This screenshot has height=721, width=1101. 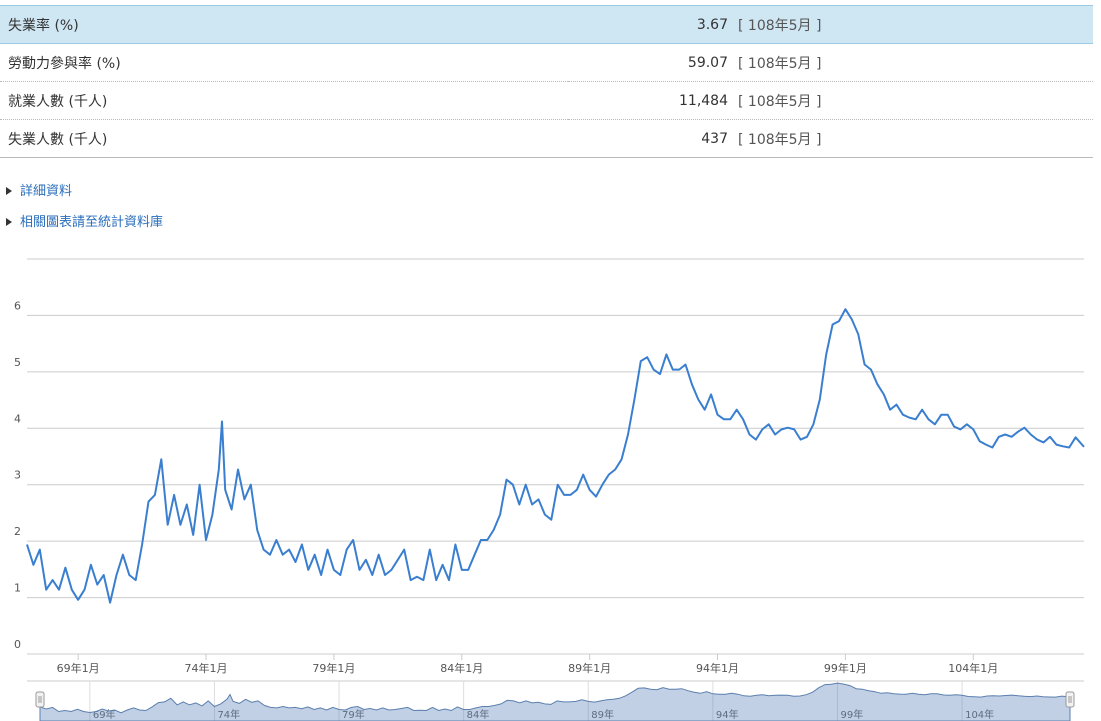 What do you see at coordinates (461, 668) in the screenshot?
I see `x-tick-label: 84年1月` at bounding box center [461, 668].